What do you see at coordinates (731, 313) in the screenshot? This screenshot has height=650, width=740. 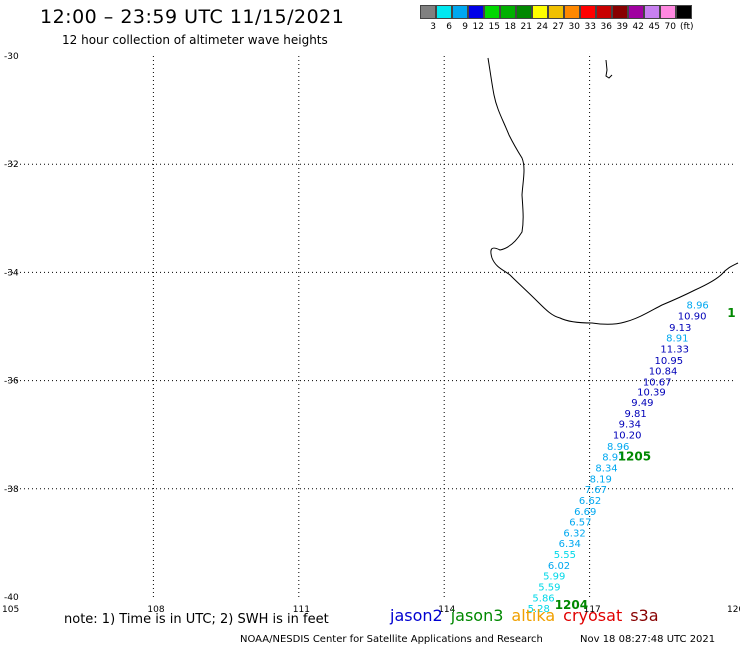 I see `time-label: 1` at bounding box center [731, 313].